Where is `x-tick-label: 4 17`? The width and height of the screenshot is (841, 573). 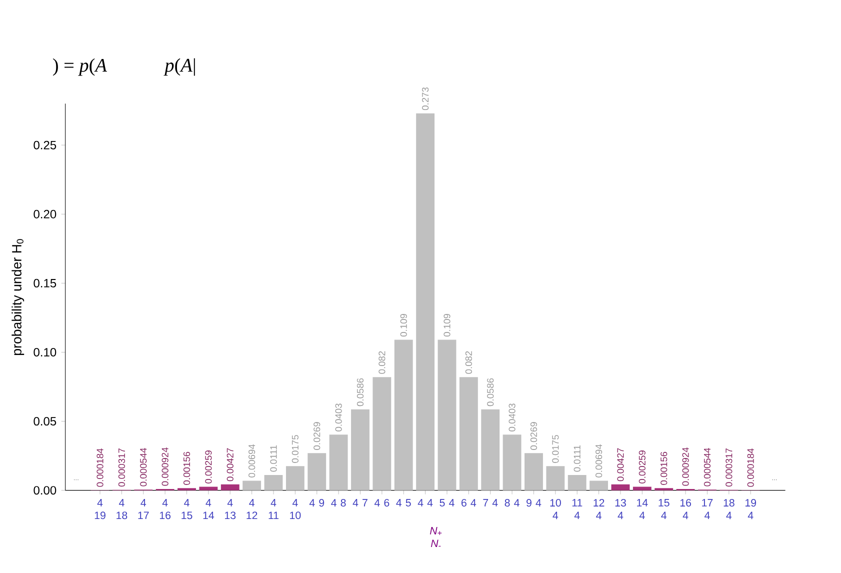 x-tick-label: 4 17 is located at coordinates (143, 509).